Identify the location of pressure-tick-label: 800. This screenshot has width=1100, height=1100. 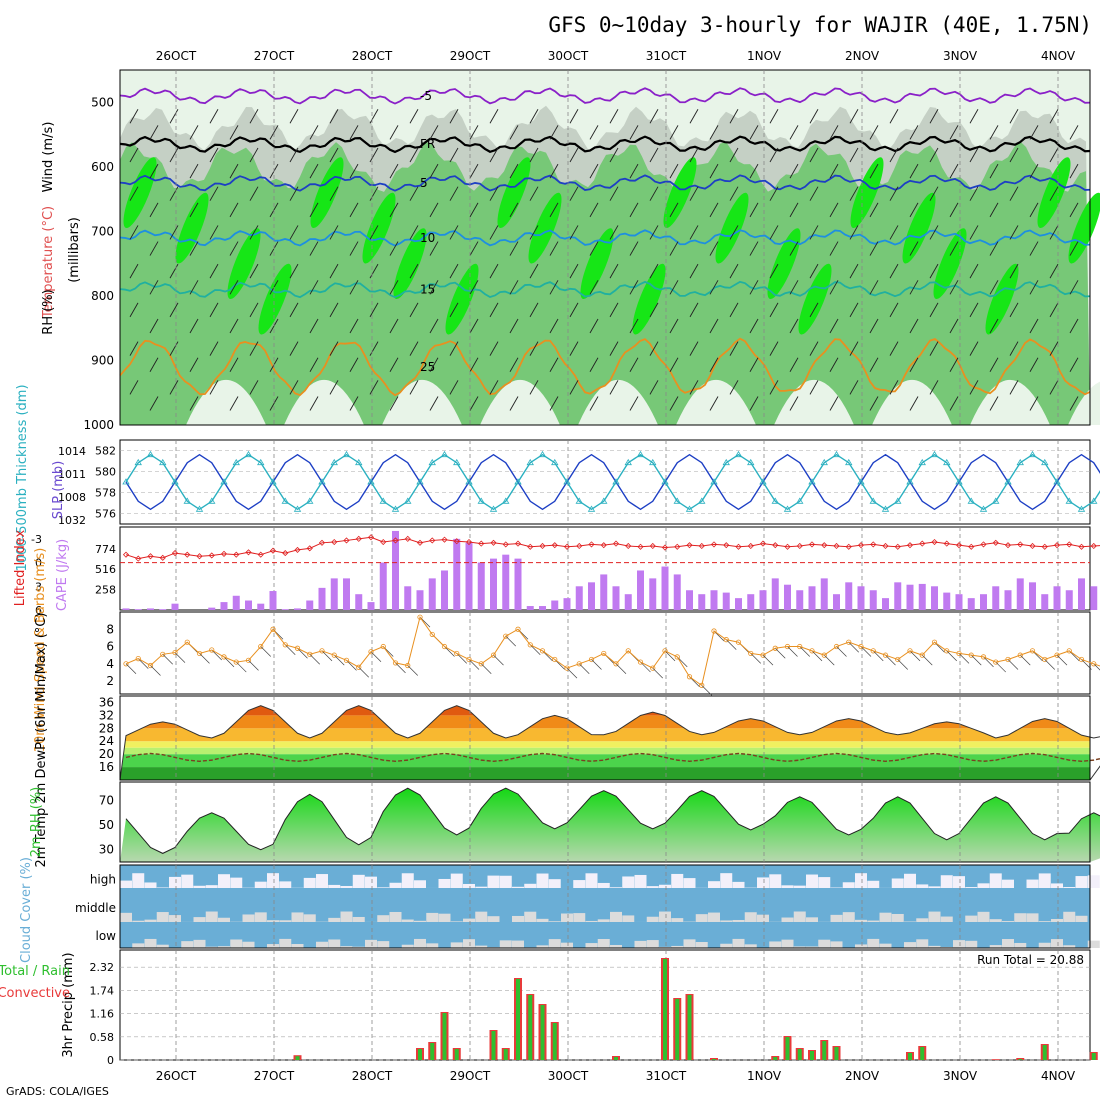
(102, 296).